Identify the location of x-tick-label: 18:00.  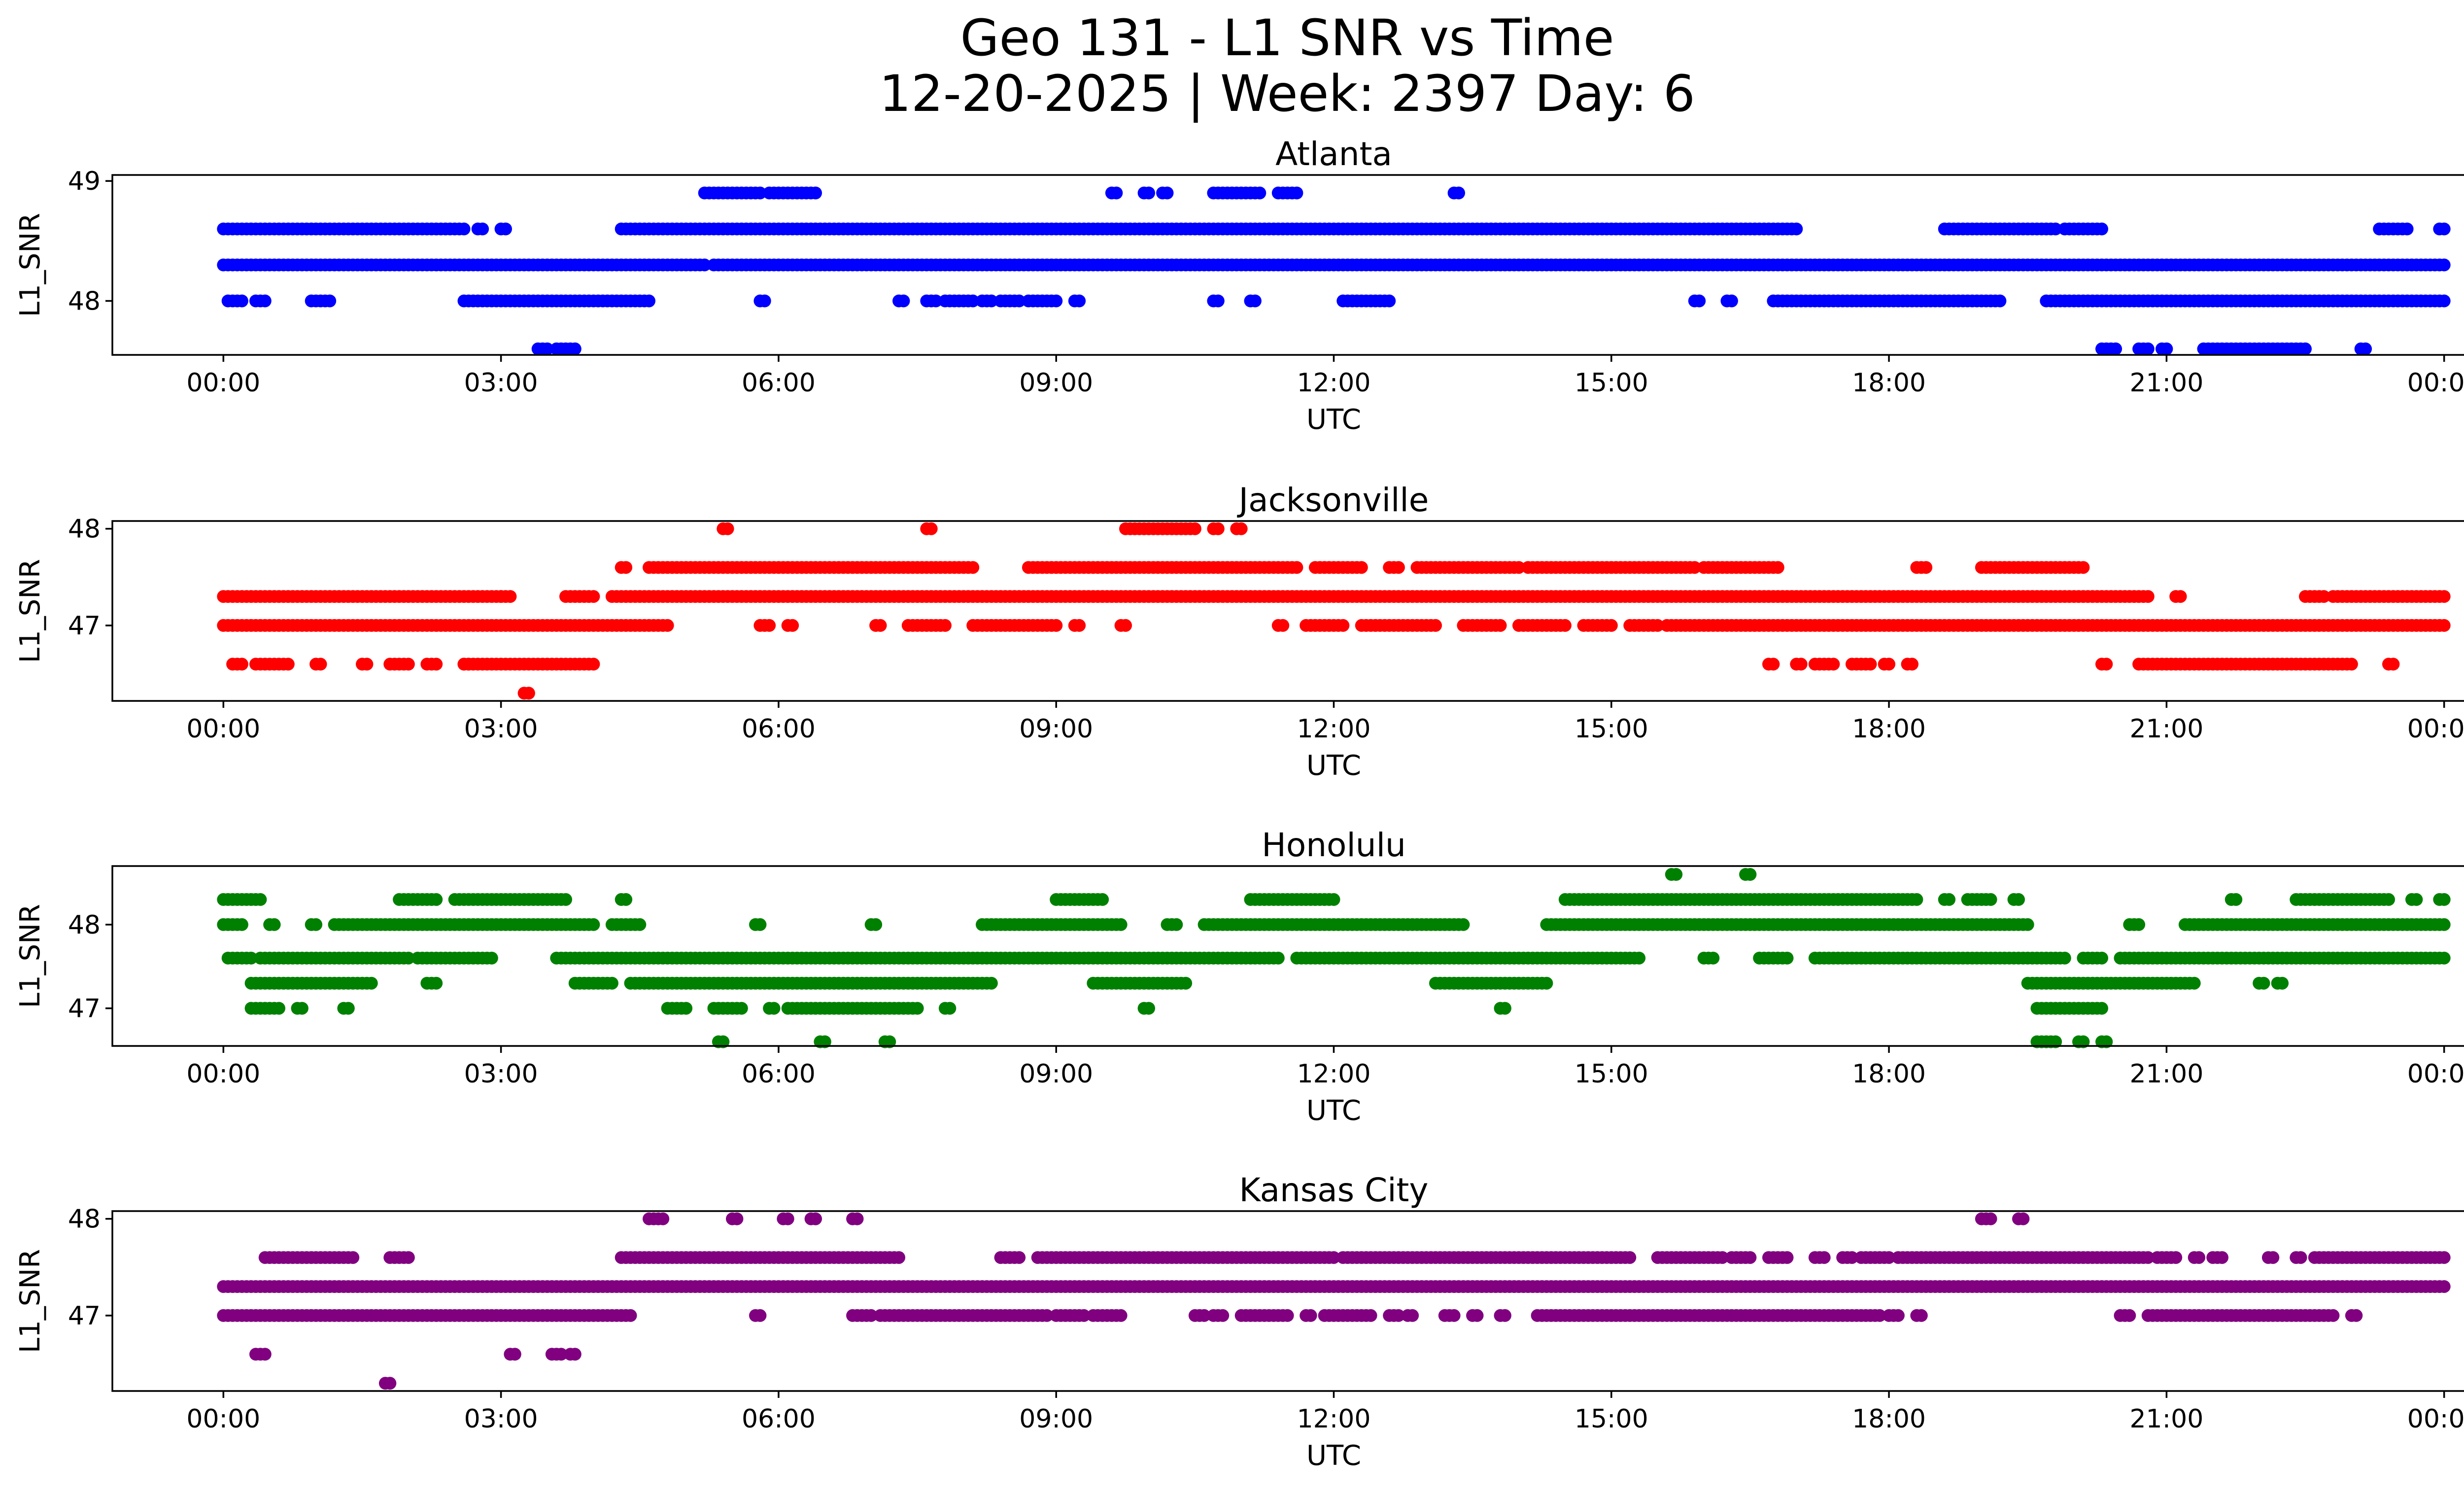
(1889, 1074).